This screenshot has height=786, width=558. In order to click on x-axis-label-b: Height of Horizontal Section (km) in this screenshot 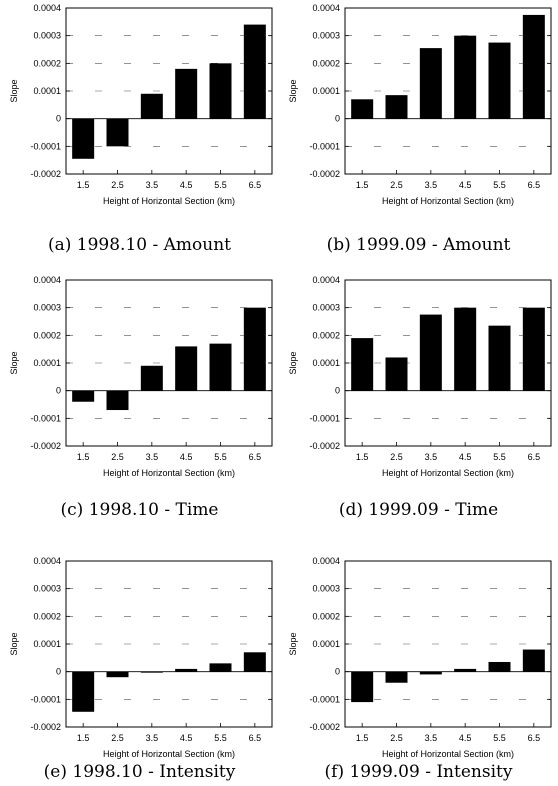, I will do `click(448, 201)`.